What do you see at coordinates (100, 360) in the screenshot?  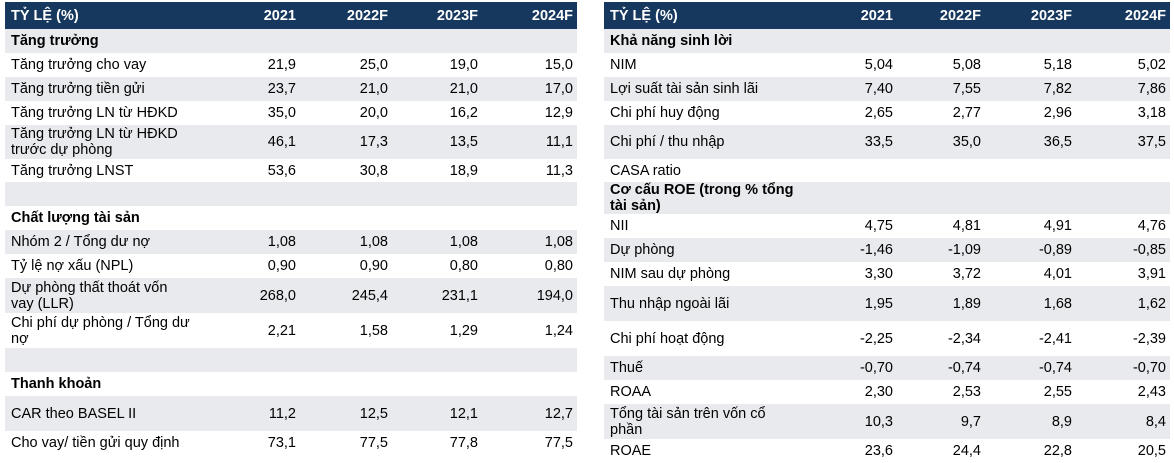 I see `row-label` at bounding box center [100, 360].